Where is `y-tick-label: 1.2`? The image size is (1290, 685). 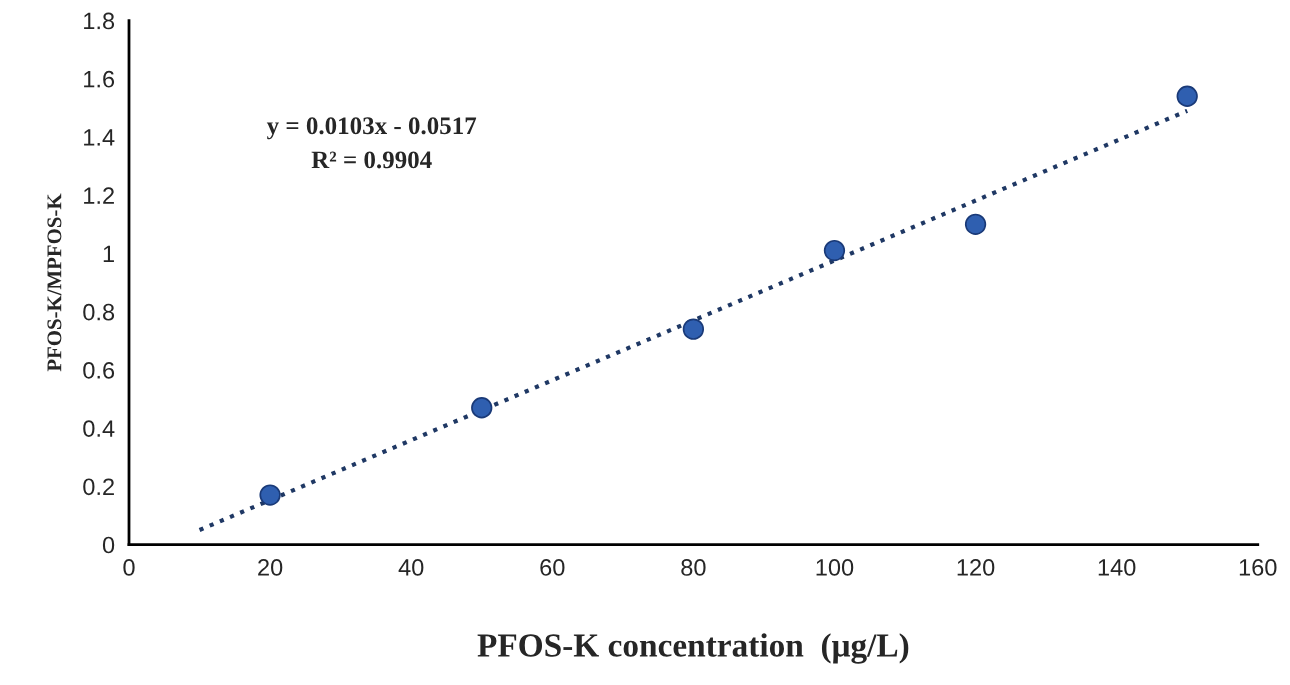
y-tick-label: 1.2 is located at coordinates (99, 195).